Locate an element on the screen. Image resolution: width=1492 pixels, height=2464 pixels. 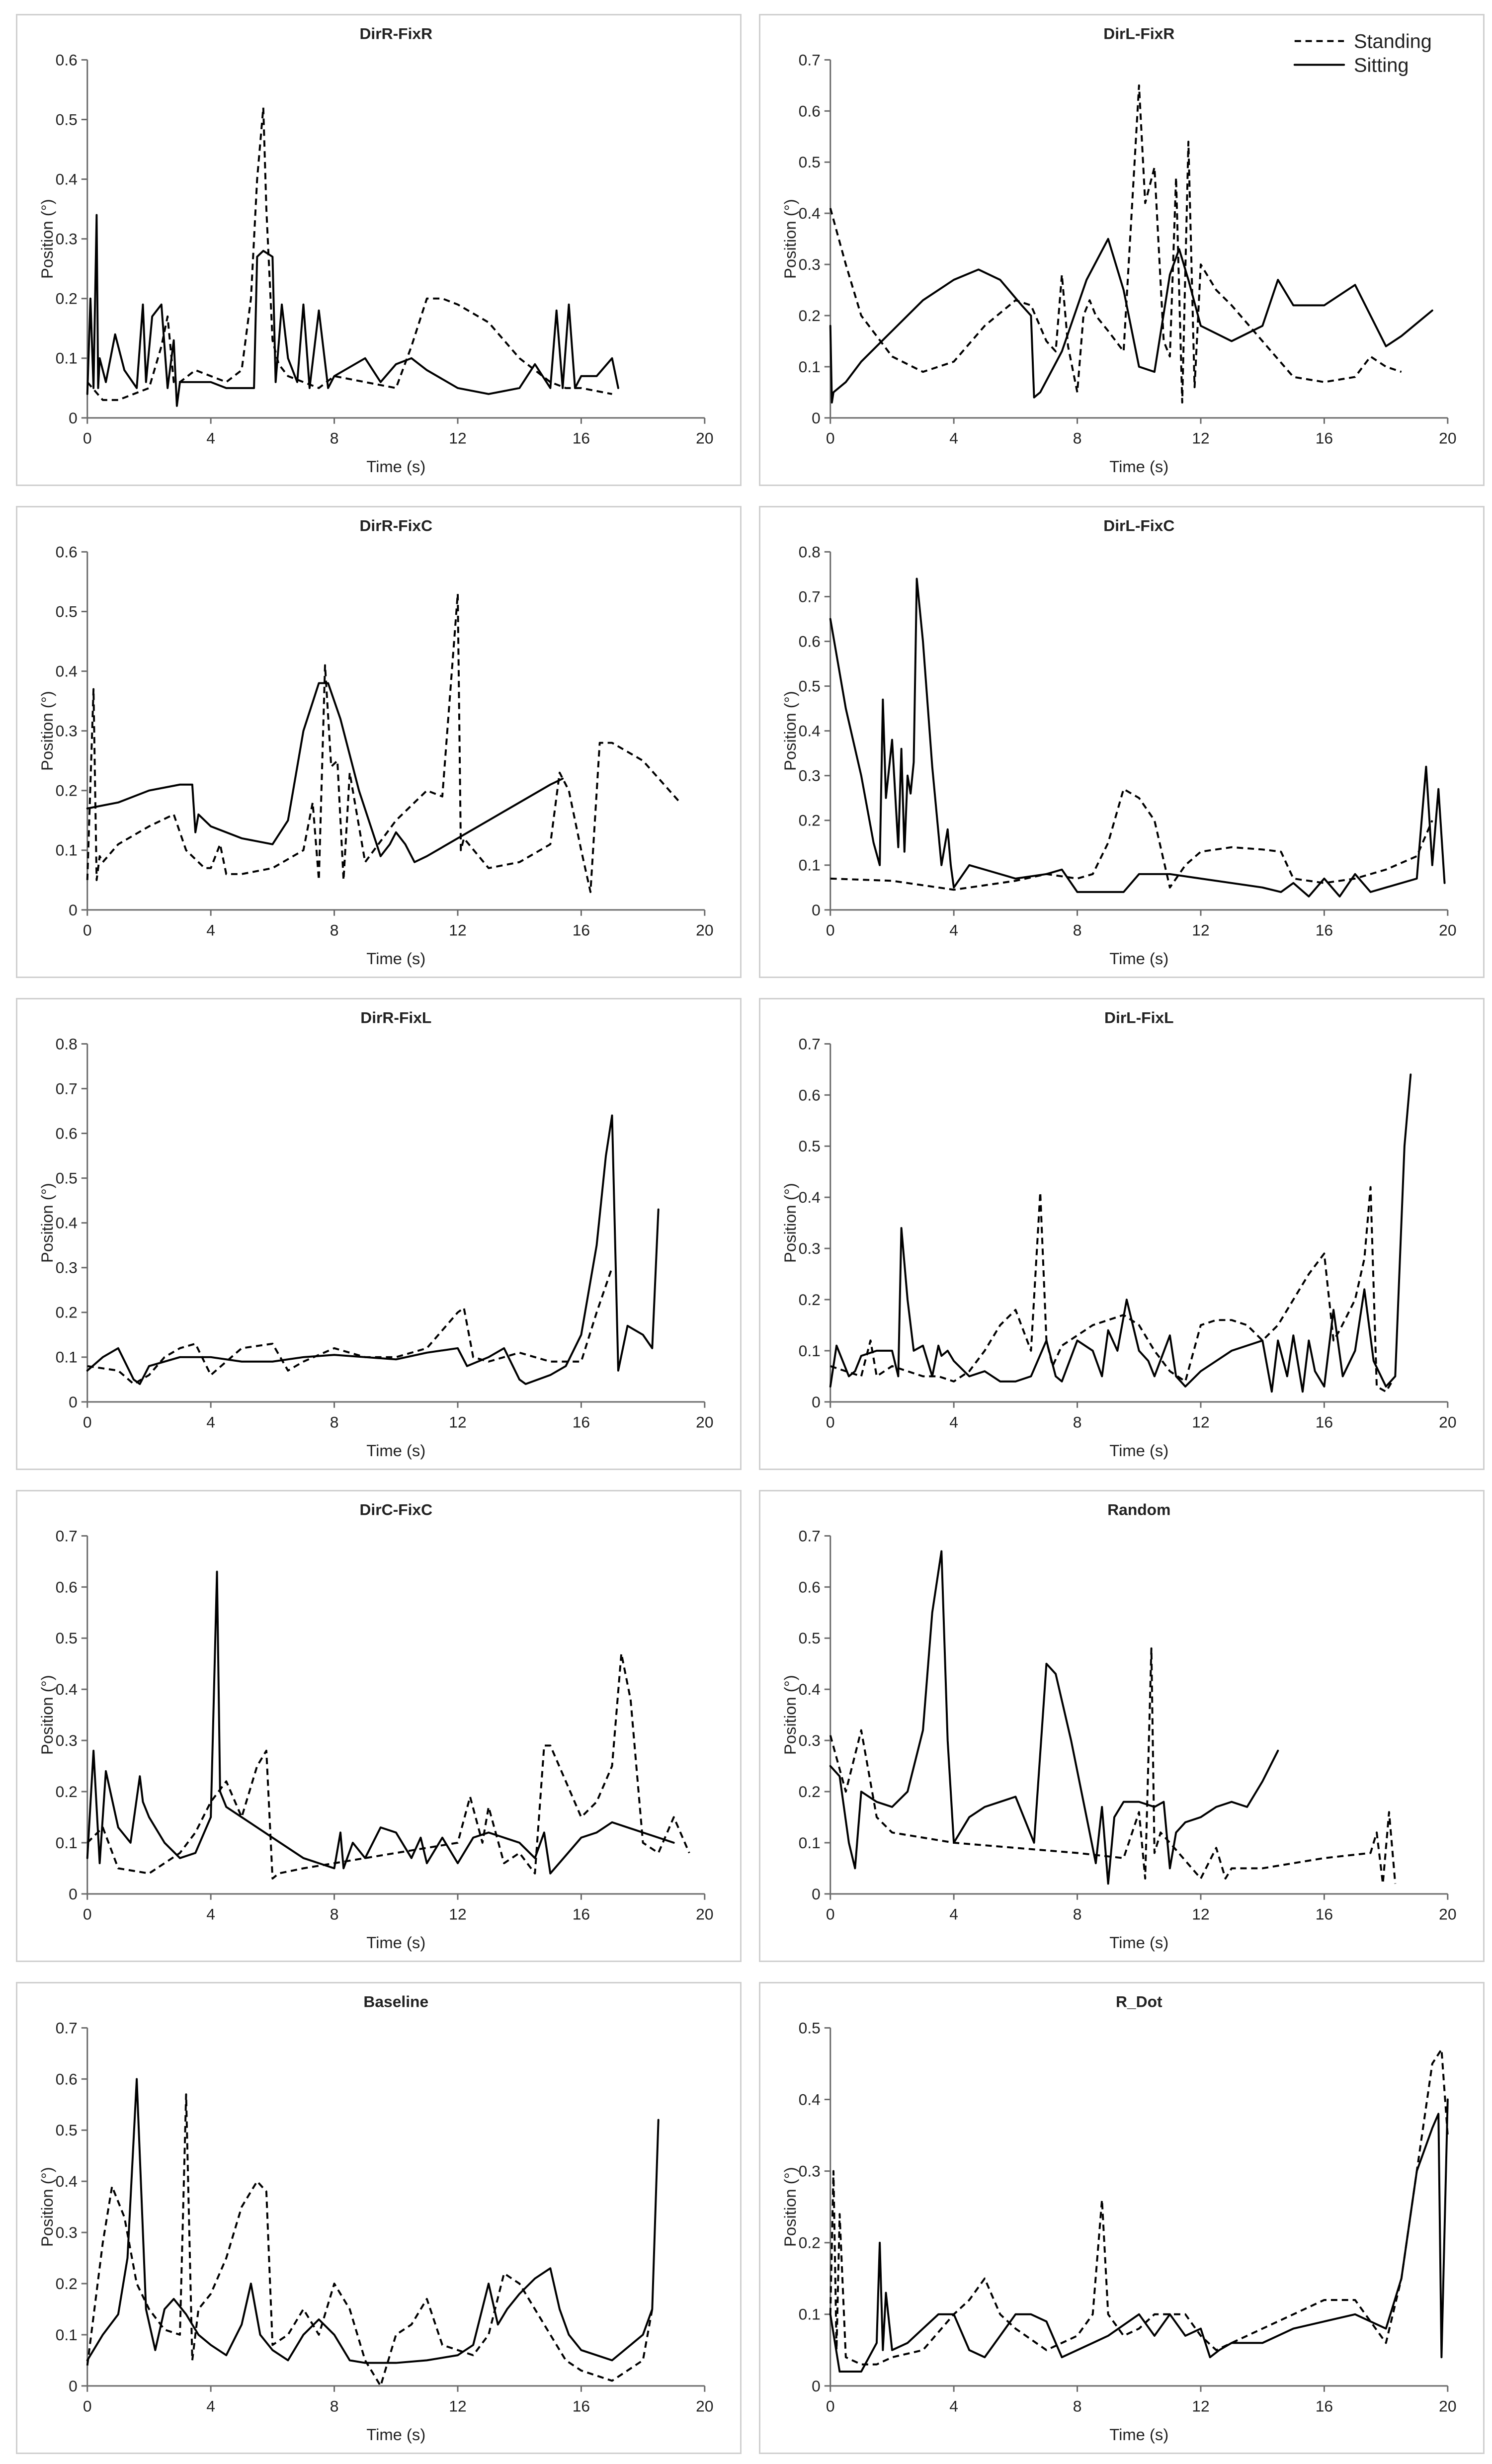
chart-title: Baseline is located at coordinates (396, 2002).